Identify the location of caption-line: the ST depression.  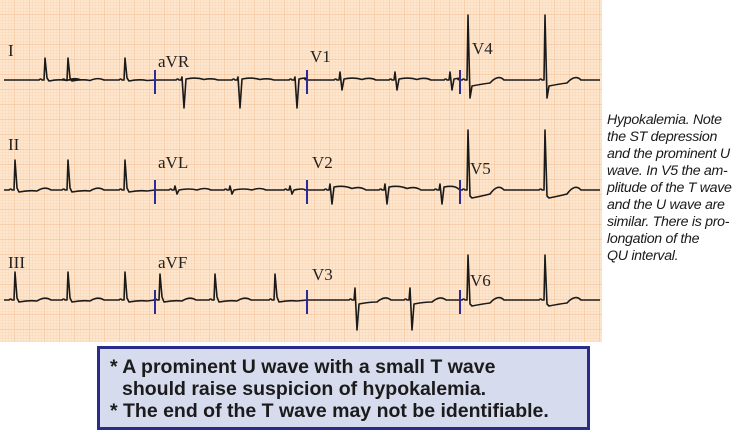
(662, 137).